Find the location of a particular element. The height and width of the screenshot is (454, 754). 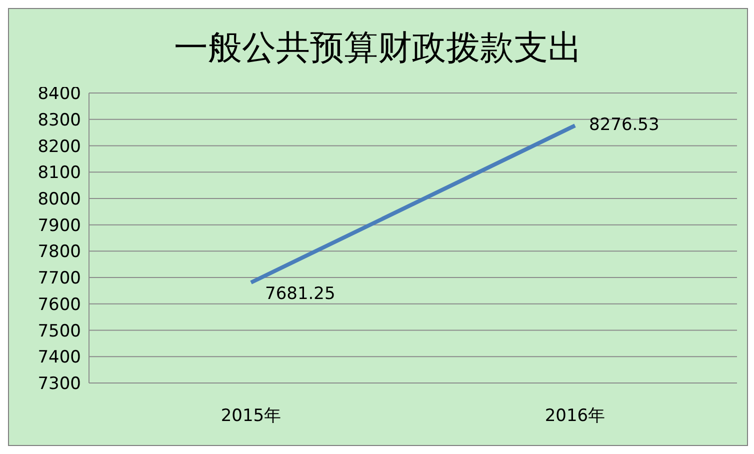

y-tick-label: 7700 is located at coordinates (59, 278).